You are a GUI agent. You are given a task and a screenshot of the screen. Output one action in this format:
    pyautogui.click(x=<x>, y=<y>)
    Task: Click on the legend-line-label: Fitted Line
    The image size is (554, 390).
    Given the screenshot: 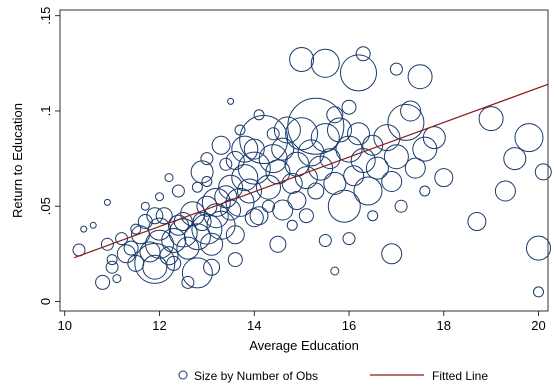 What is the action you would take?
    pyautogui.click(x=460, y=376)
    